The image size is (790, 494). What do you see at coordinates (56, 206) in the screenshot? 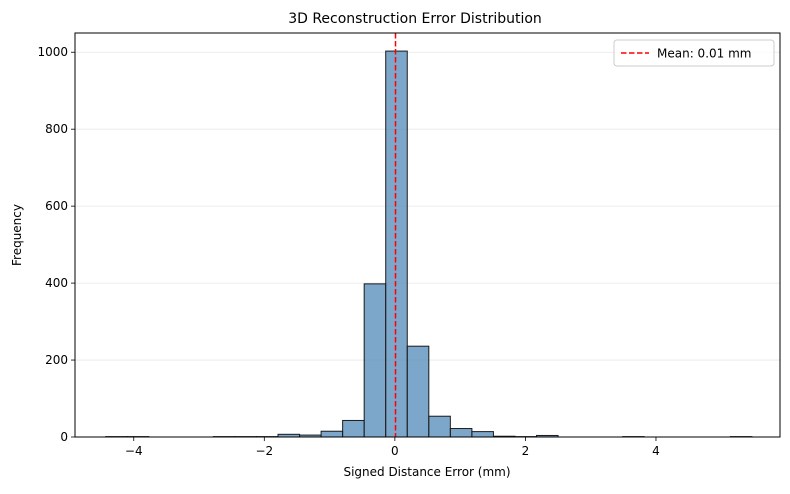
I see `y-tick-label: 600` at bounding box center [56, 206].